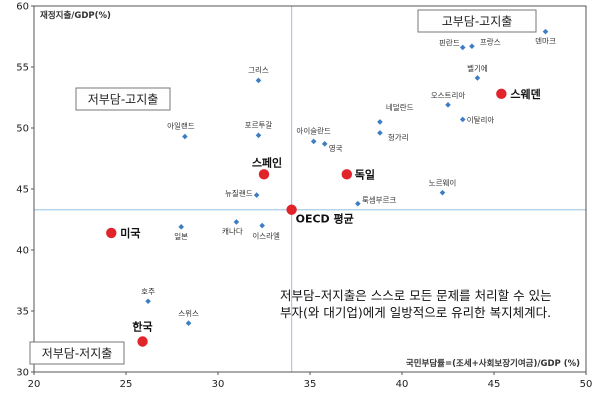 The width and height of the screenshot is (600, 400). What do you see at coordinates (267, 162) in the screenshot?
I see `point-label: 스페인` at bounding box center [267, 162].